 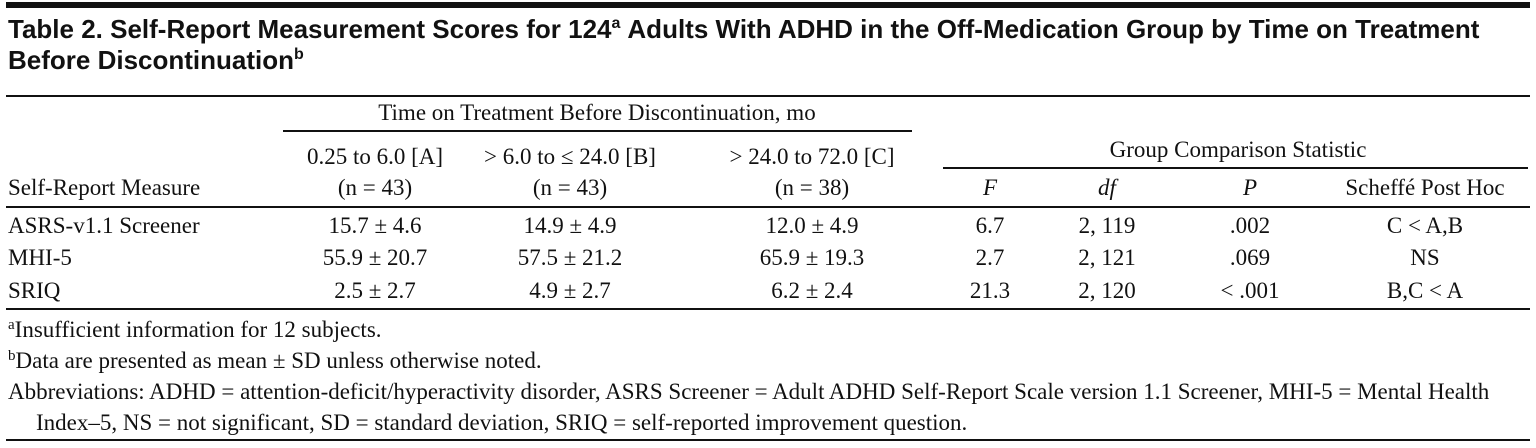 I want to click on row-label: MHI-5, so click(x=40, y=257).